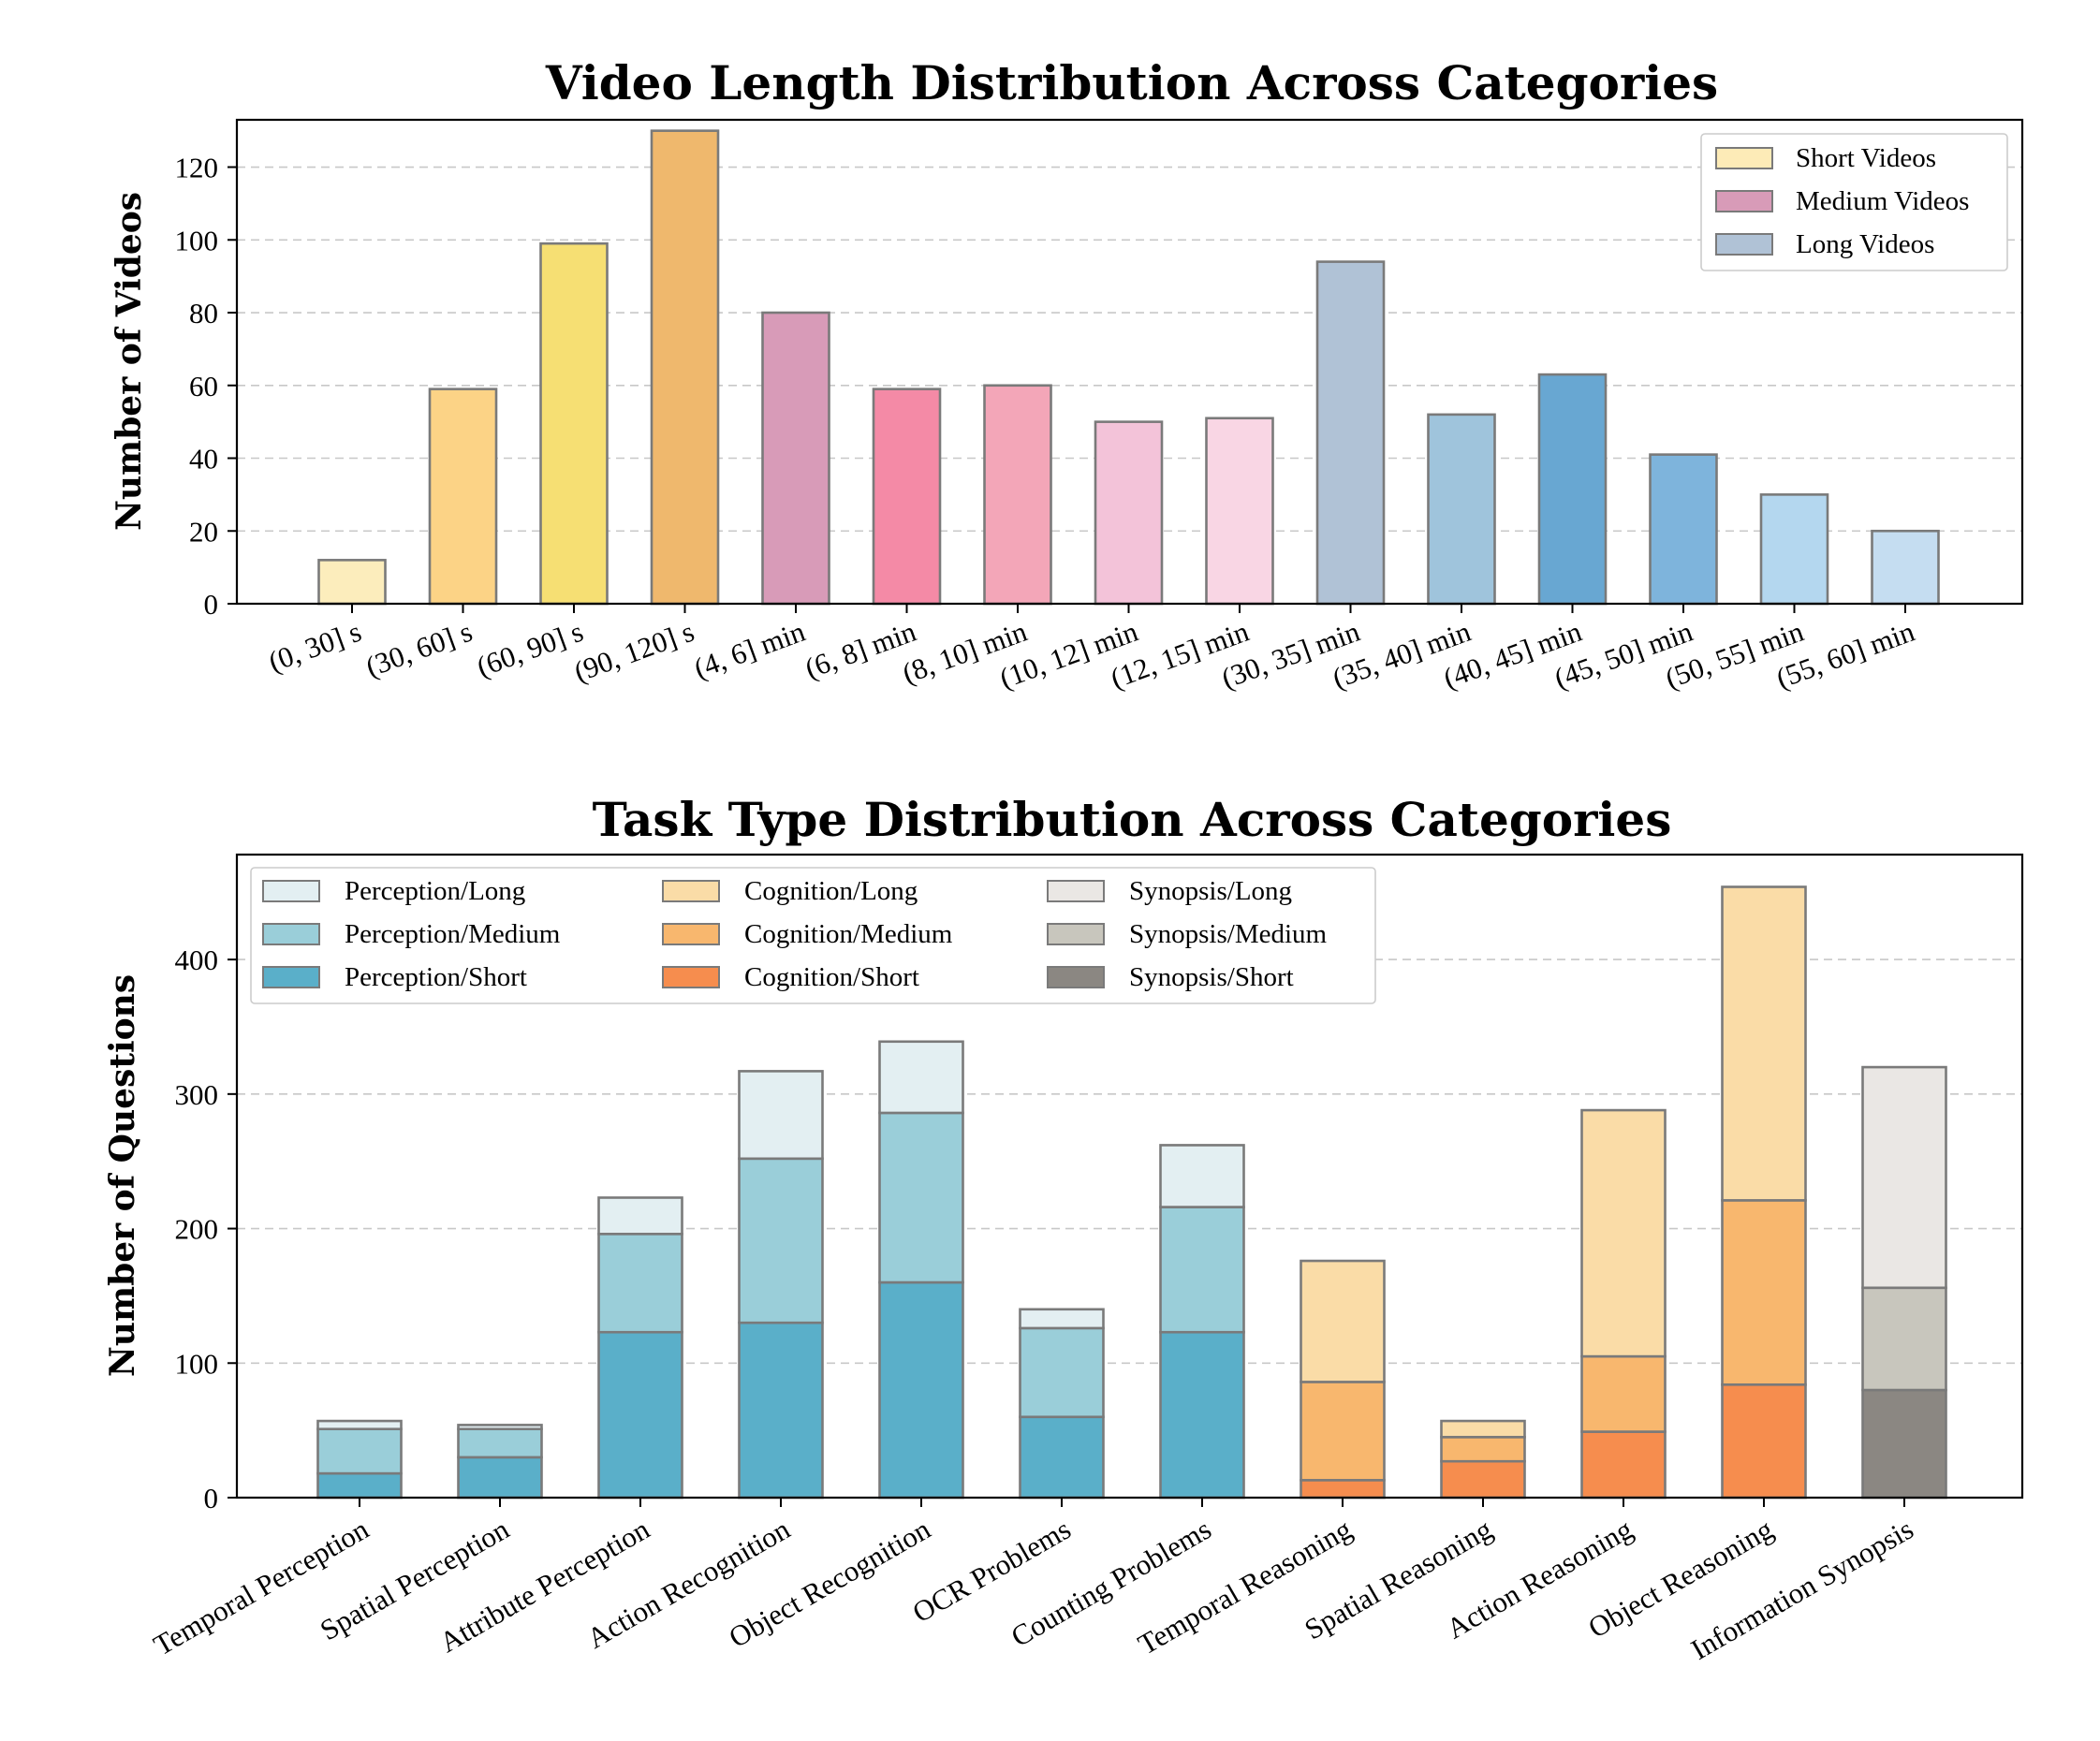 This screenshot has height=1741, width=2100. I want to click on x-tick-label: (30, 60] s, so click(419, 649).